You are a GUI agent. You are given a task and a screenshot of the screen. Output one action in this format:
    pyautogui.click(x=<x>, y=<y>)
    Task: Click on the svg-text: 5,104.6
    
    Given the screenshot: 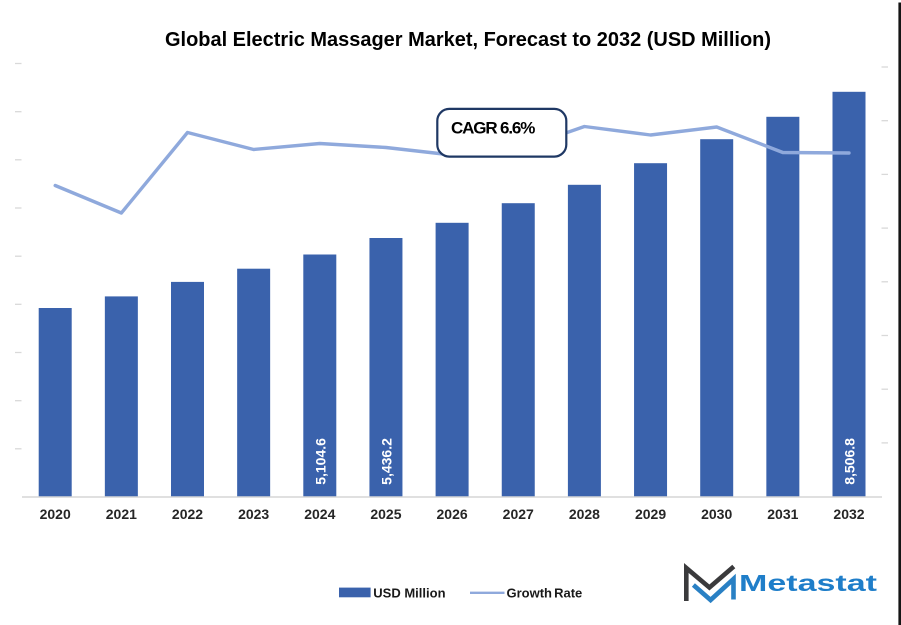 What is the action you would take?
    pyautogui.click(x=320, y=461)
    